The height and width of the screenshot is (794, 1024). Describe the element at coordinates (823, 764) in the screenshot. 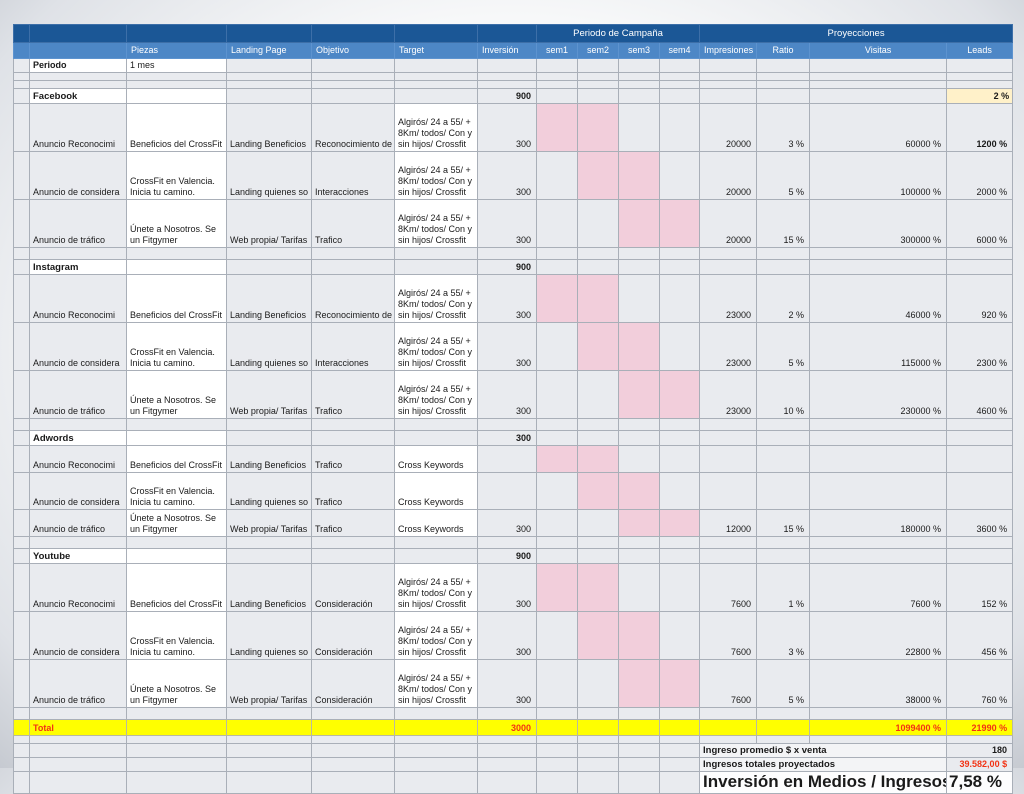

I see `summary-label: Ingresos totales proyectados` at that location.